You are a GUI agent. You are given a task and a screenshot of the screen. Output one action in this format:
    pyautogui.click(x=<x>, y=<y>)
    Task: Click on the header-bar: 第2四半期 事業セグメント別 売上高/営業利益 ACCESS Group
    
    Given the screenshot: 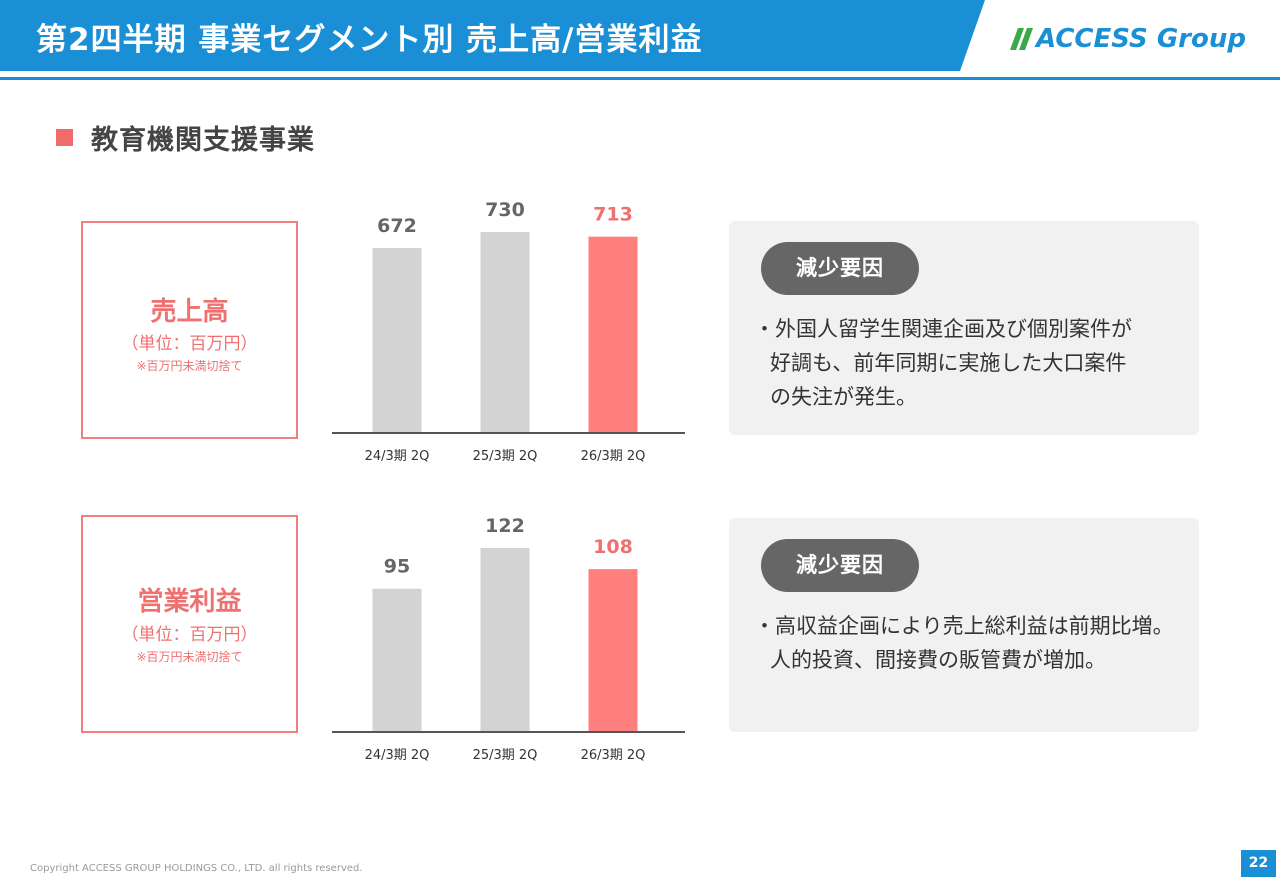 What is the action you would take?
    pyautogui.click(x=640, y=40)
    